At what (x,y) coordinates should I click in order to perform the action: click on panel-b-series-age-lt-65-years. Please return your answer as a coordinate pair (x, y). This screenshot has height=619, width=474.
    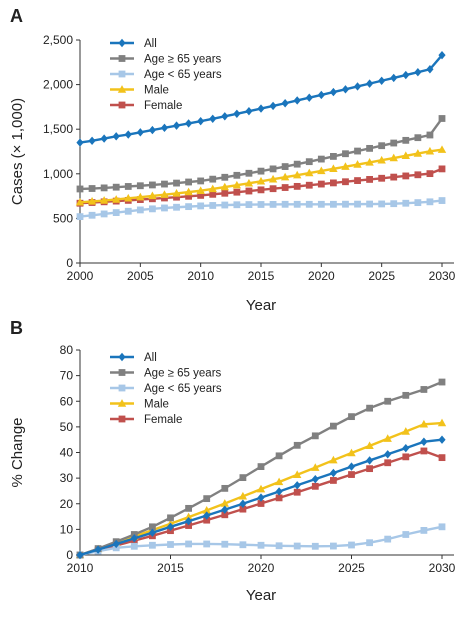
    Looking at the image, I should click on (261, 541).